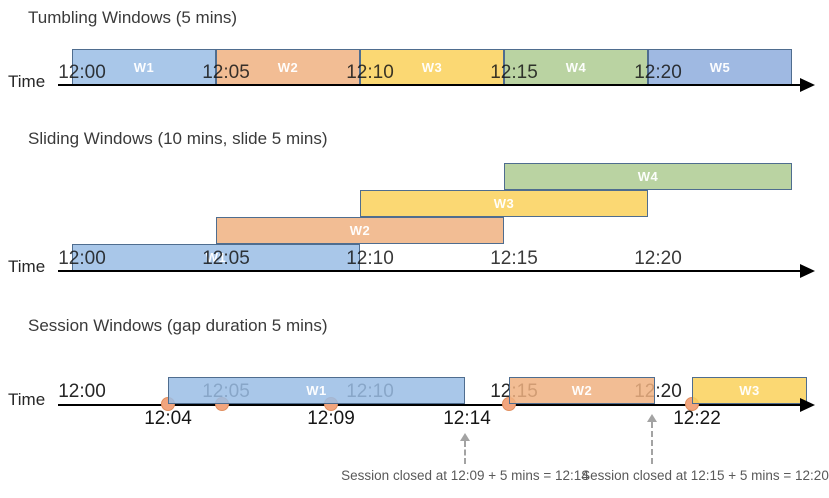 This screenshot has width=829, height=498. I want to click on sliding-title: Sliding Windows (10 mins, slide 5 mins), so click(178, 138).